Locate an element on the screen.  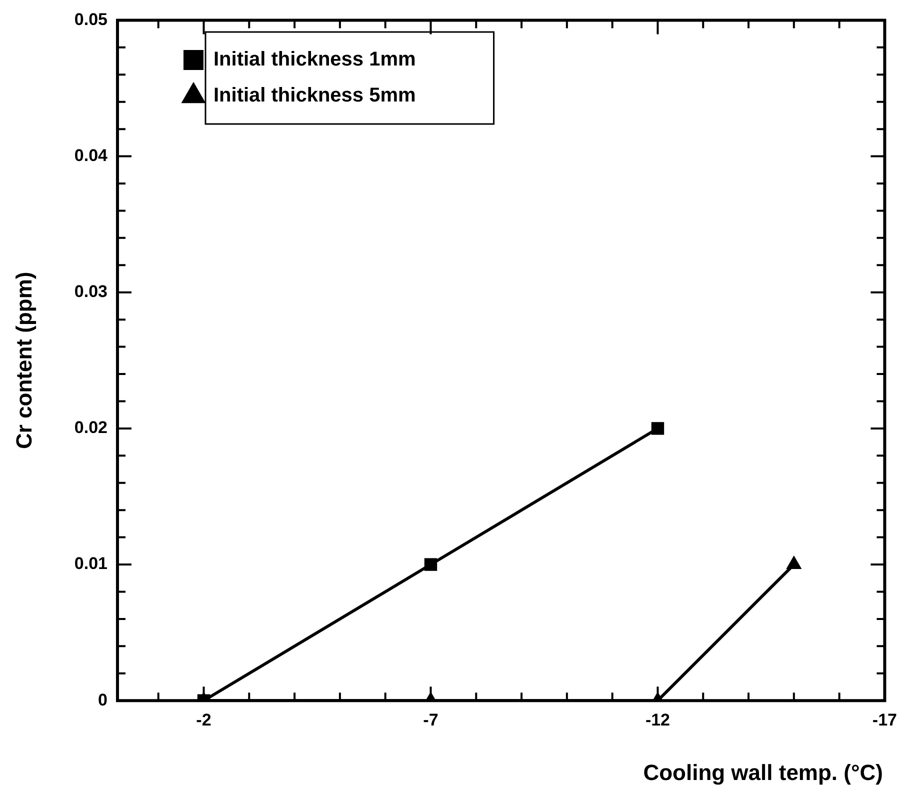
legend-label: Initial thickness 1mm is located at coordinates (314, 59).